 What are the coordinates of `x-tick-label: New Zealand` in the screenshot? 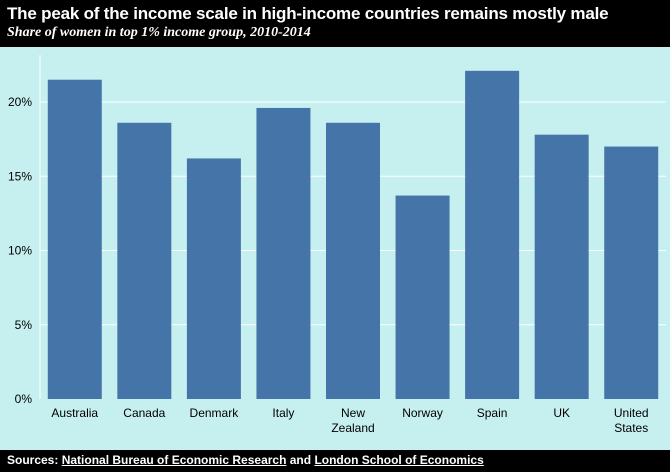 It's located at (352, 420).